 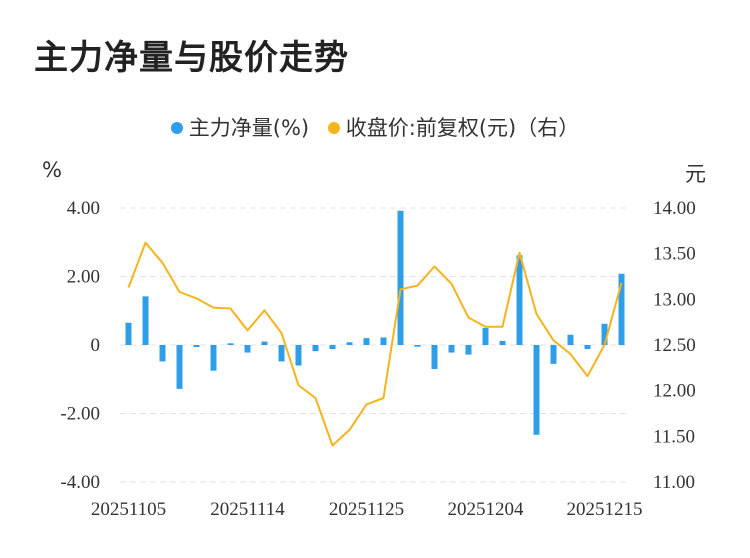 I want to click on y-right-tick-label: 13.00, so click(x=674, y=299).